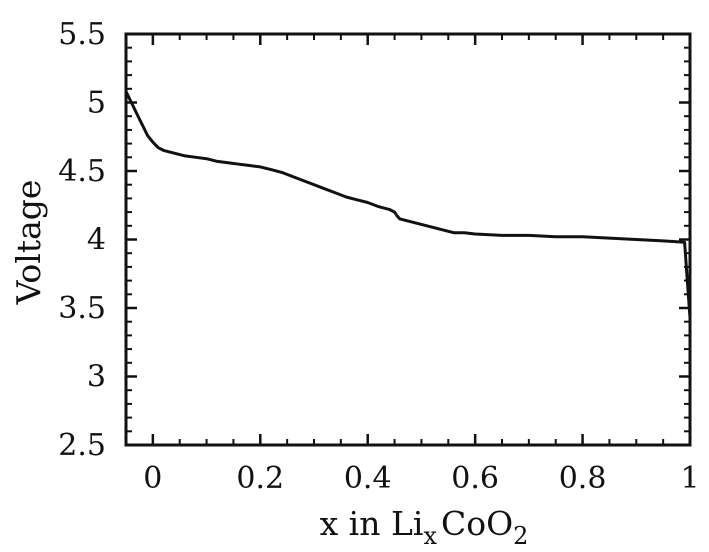 The width and height of the screenshot is (709, 552). What do you see at coordinates (583, 478) in the screenshot?
I see `x-tick-label: 0.8` at bounding box center [583, 478].